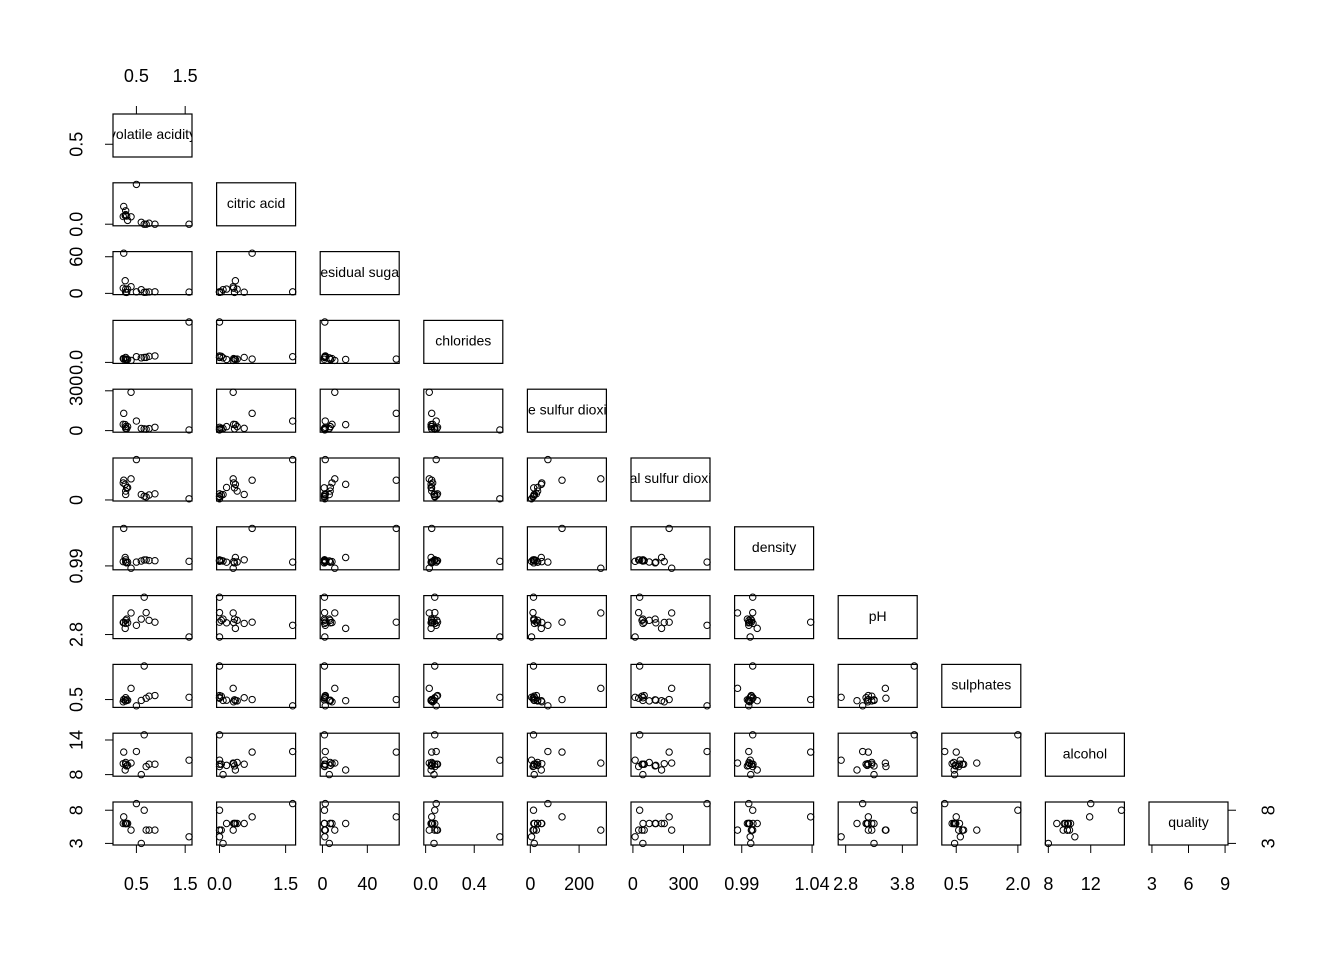 The height and width of the screenshot is (960, 1344). Describe the element at coordinates (845, 884) in the screenshot. I see `x-tick-label: 2.8` at that location.